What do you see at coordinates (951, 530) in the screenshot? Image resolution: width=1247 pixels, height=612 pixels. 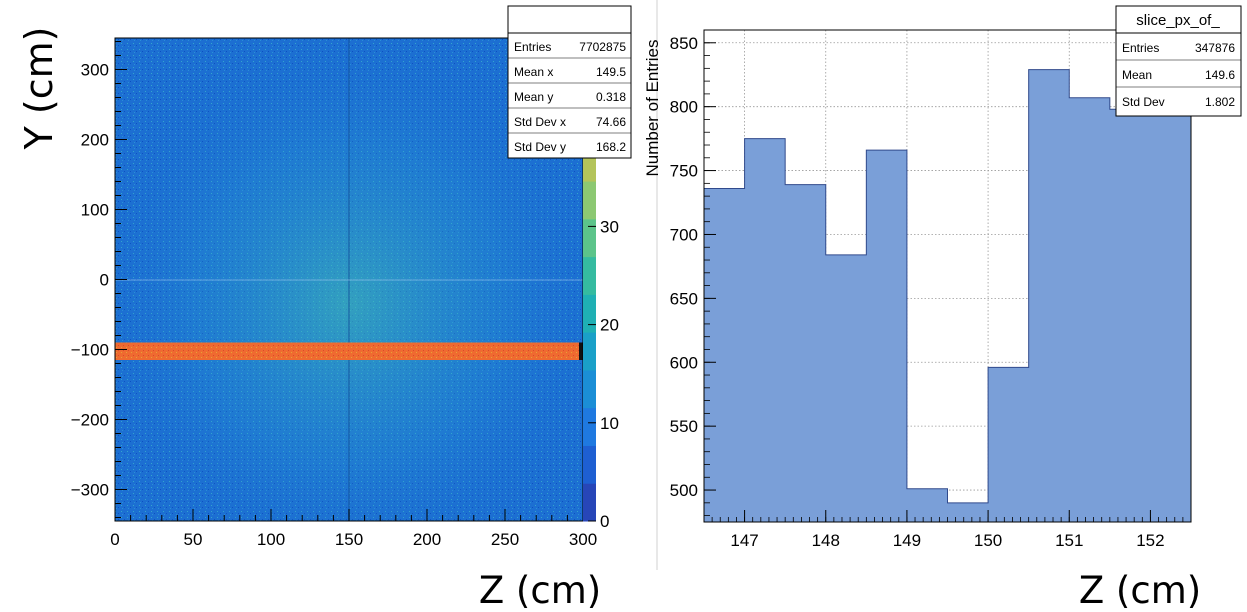 I see `histogram-x-ticks: 147 148 149 150 151 152` at bounding box center [951, 530].